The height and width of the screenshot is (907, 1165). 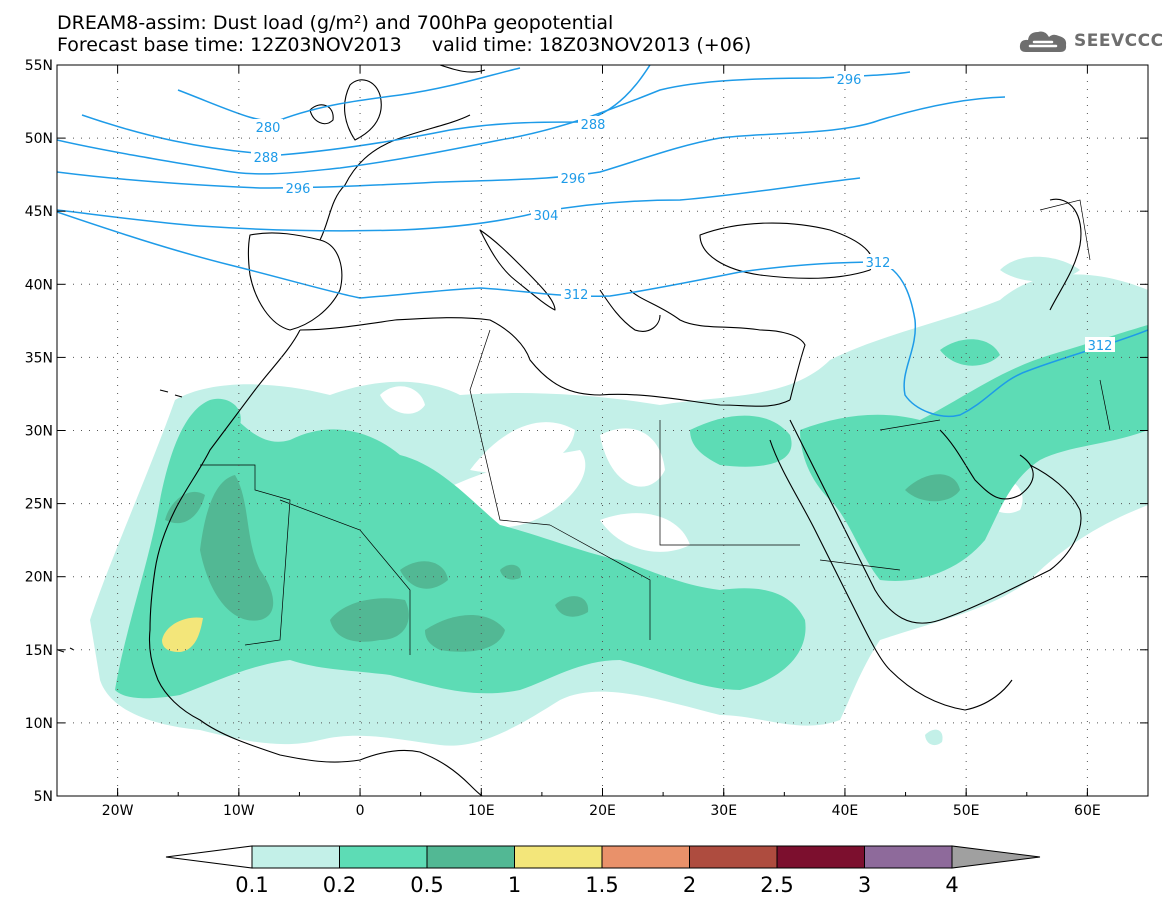 I want to click on seevccc-logo: SEEVCCC, so click(x=1091, y=41).